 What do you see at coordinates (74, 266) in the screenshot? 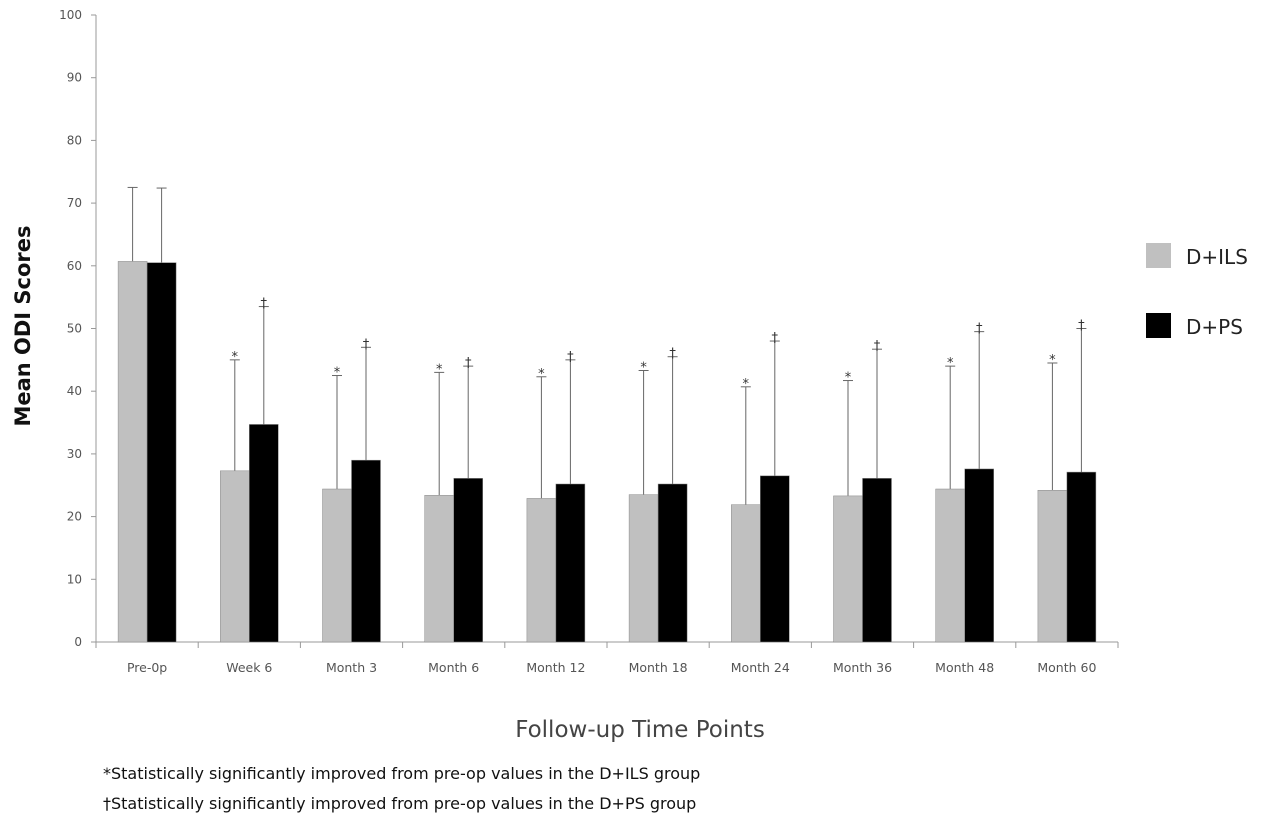
I see `y-tick-label: 60` at bounding box center [74, 266].